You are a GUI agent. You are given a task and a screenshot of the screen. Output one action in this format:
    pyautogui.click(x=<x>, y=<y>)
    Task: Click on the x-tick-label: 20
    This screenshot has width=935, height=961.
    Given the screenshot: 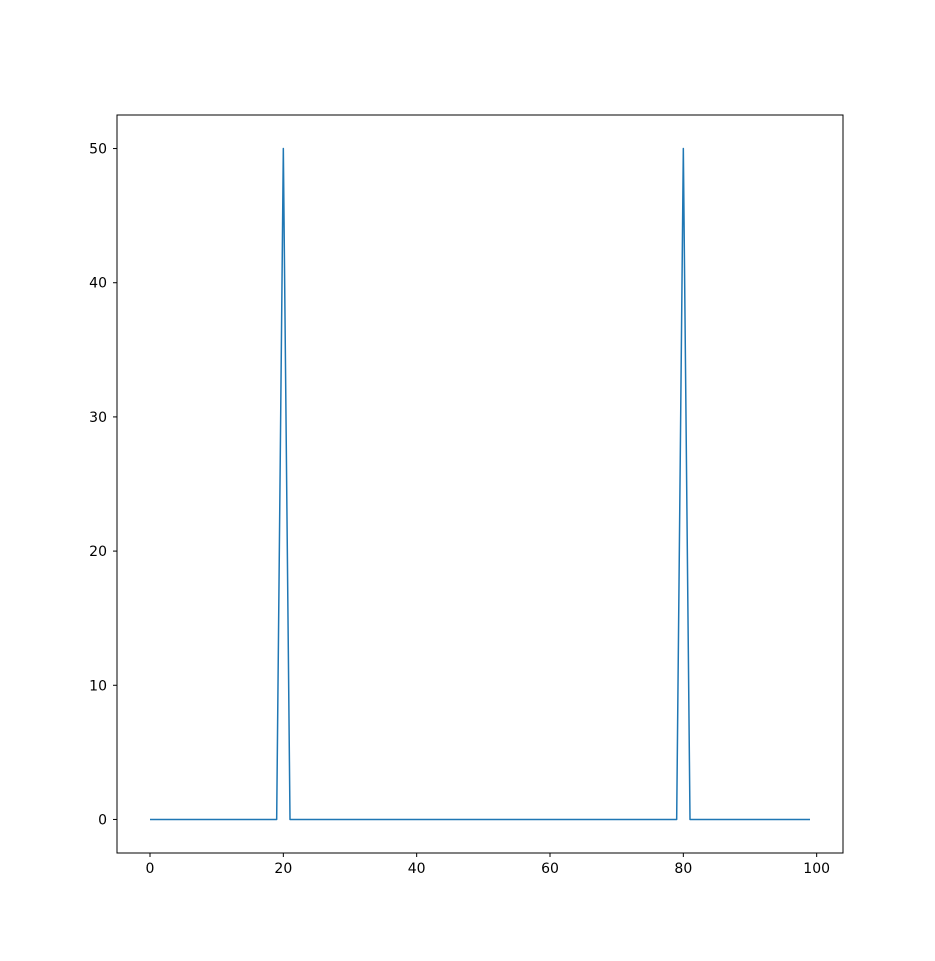 What is the action you would take?
    pyautogui.click(x=283, y=869)
    